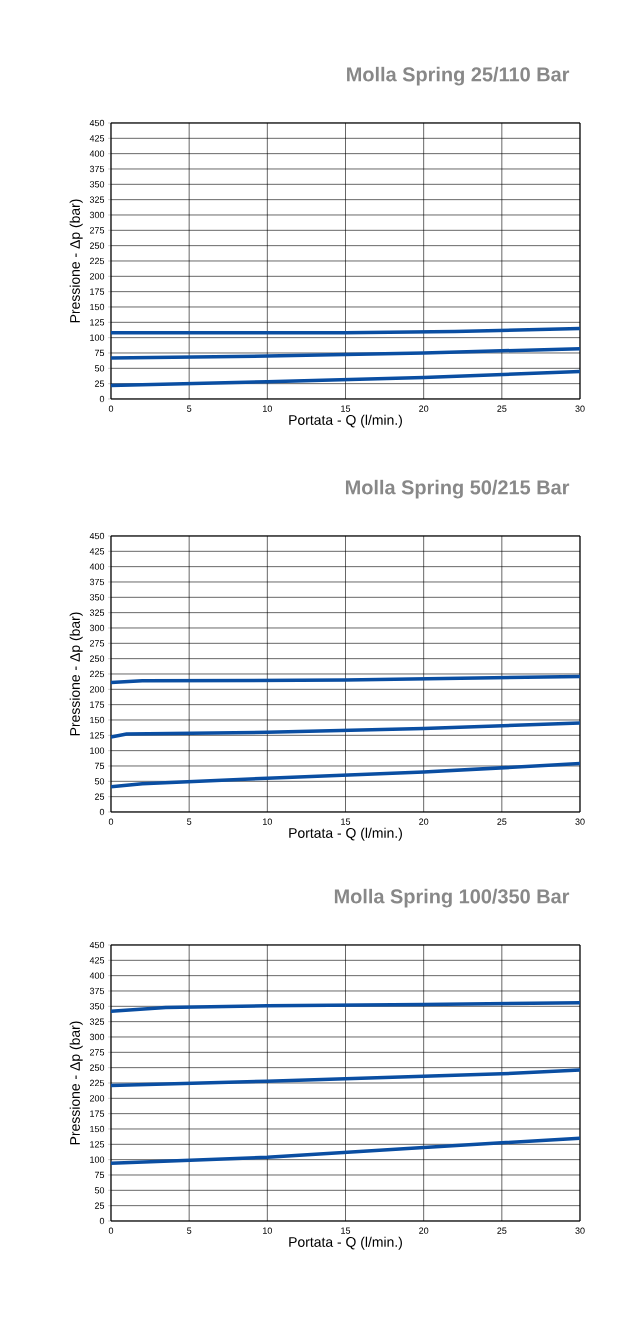 This screenshot has width=633, height=1324. Describe the element at coordinates (452, 898) in the screenshot. I see `chart-title: Molla Spring 100/350 Bar` at that location.